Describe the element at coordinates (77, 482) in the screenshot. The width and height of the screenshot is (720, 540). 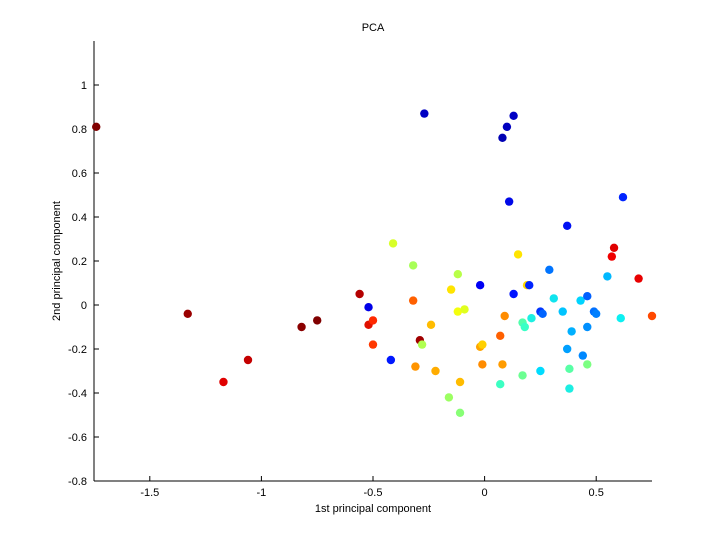
I see `y-tick-label: -0.8` at that location.